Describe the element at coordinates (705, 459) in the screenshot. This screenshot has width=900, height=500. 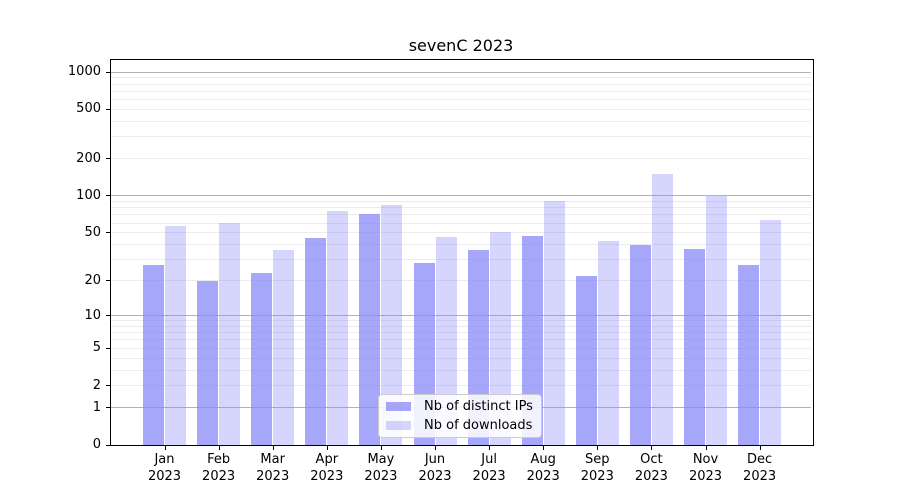
I see `x-tick-month: Nov` at that location.